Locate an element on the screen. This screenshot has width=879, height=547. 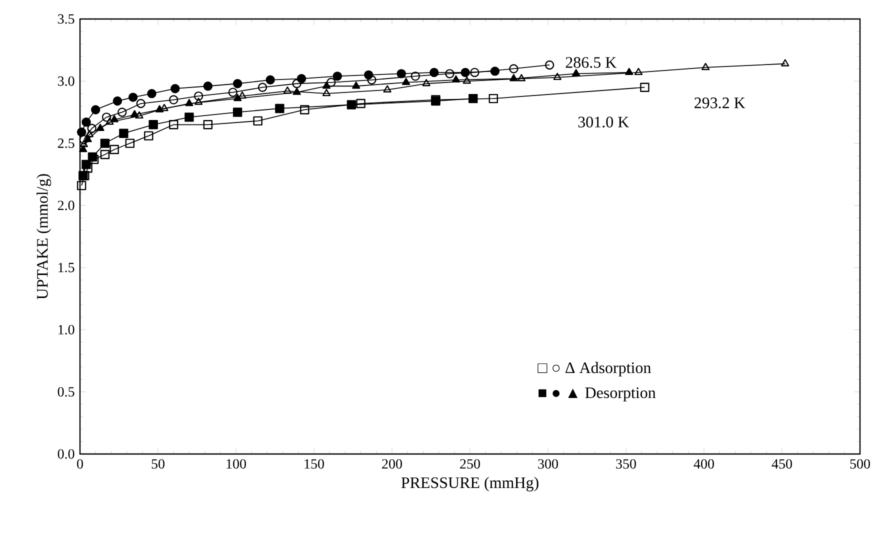
y-tick-label: 3.5 is located at coordinates (66, 19).